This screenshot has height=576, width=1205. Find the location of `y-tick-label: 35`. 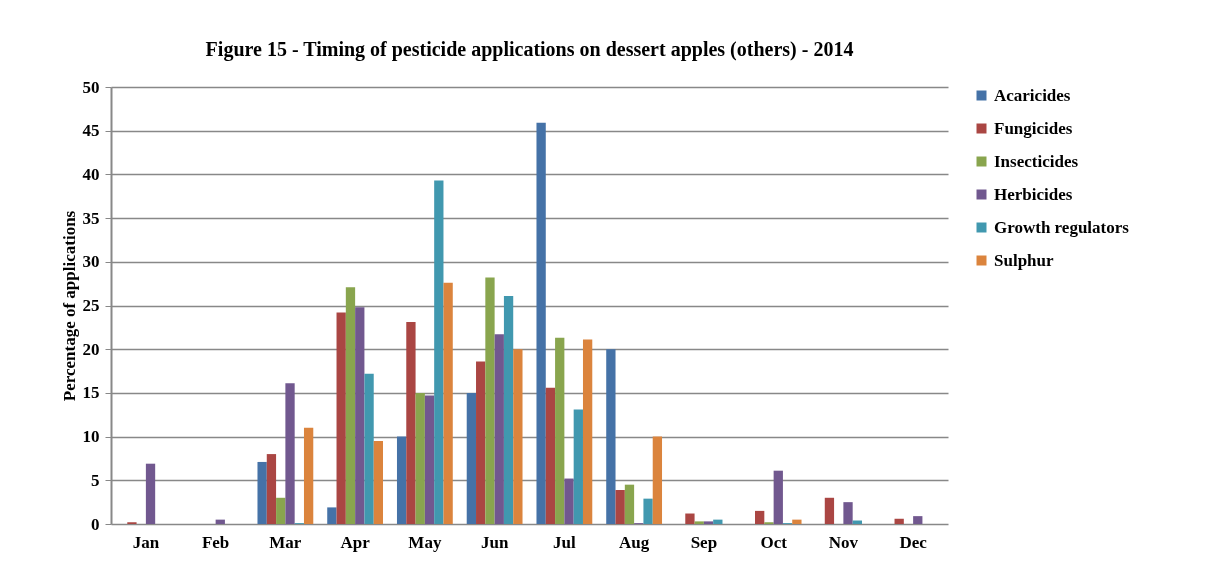

y-tick-label: 35 is located at coordinates (91, 218).